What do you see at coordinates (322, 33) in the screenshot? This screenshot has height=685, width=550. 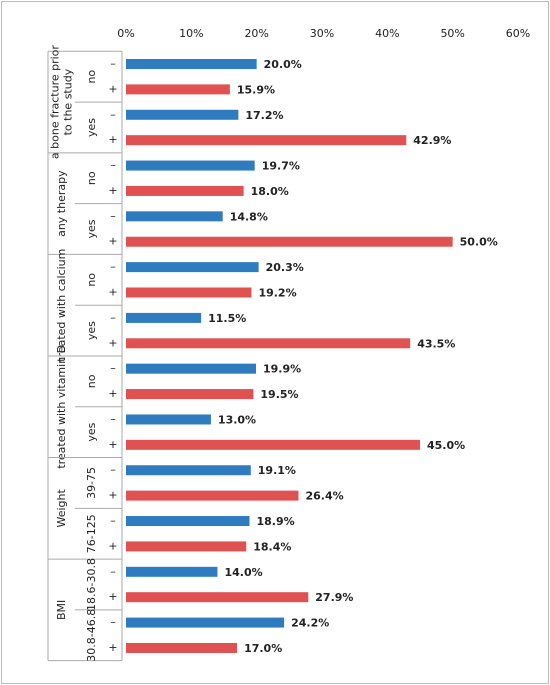 I see `x-tick-label: 30%` at bounding box center [322, 33].